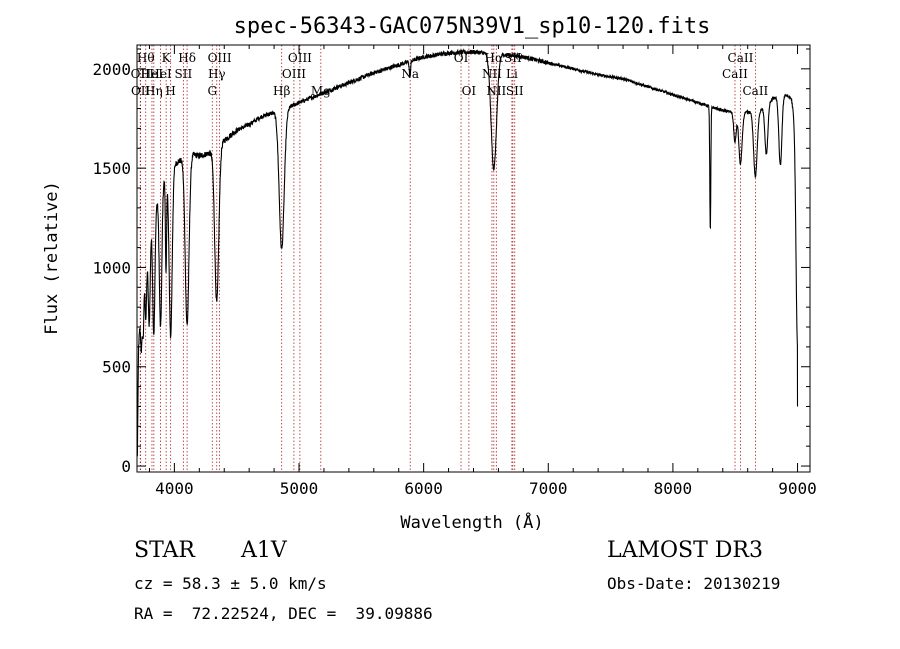  I want to click on redshift-velocity: cz = 58.3 ± 5.0 km/s, so click(230, 583).